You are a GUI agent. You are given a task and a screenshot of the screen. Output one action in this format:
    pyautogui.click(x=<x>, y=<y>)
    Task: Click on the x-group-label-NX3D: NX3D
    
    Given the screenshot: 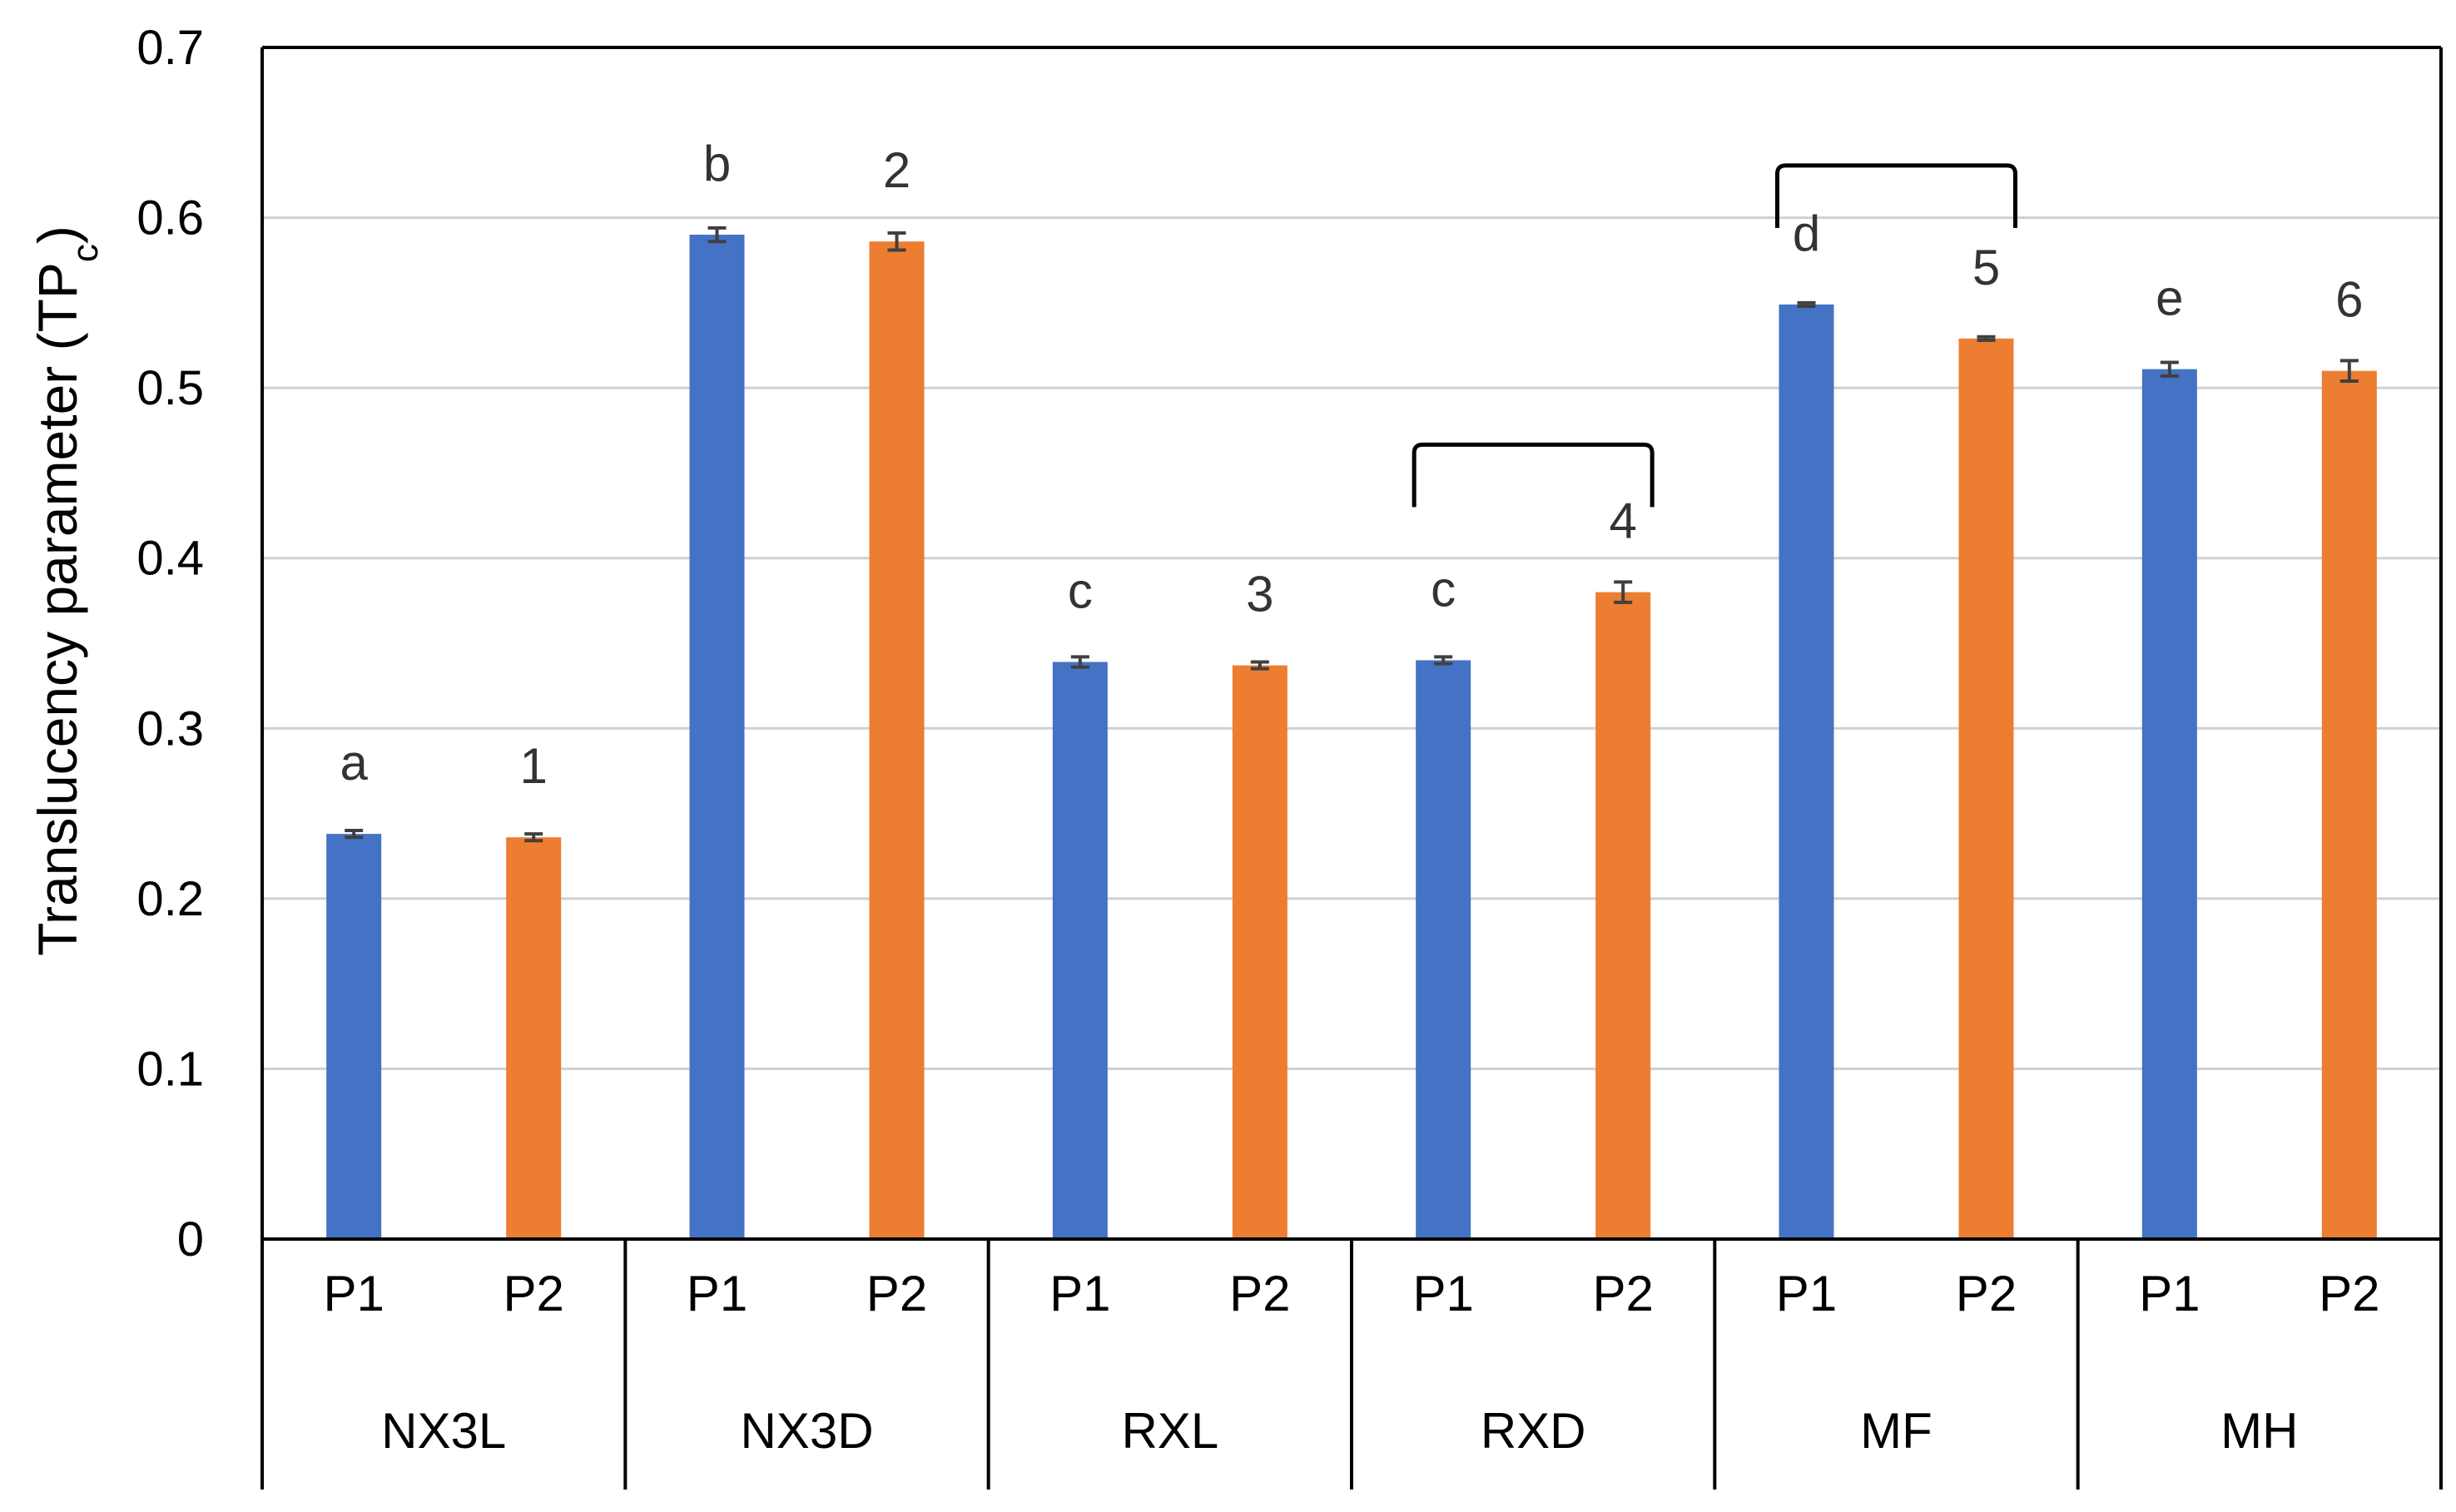 What is the action you would take?
    pyautogui.click(x=806, y=1431)
    